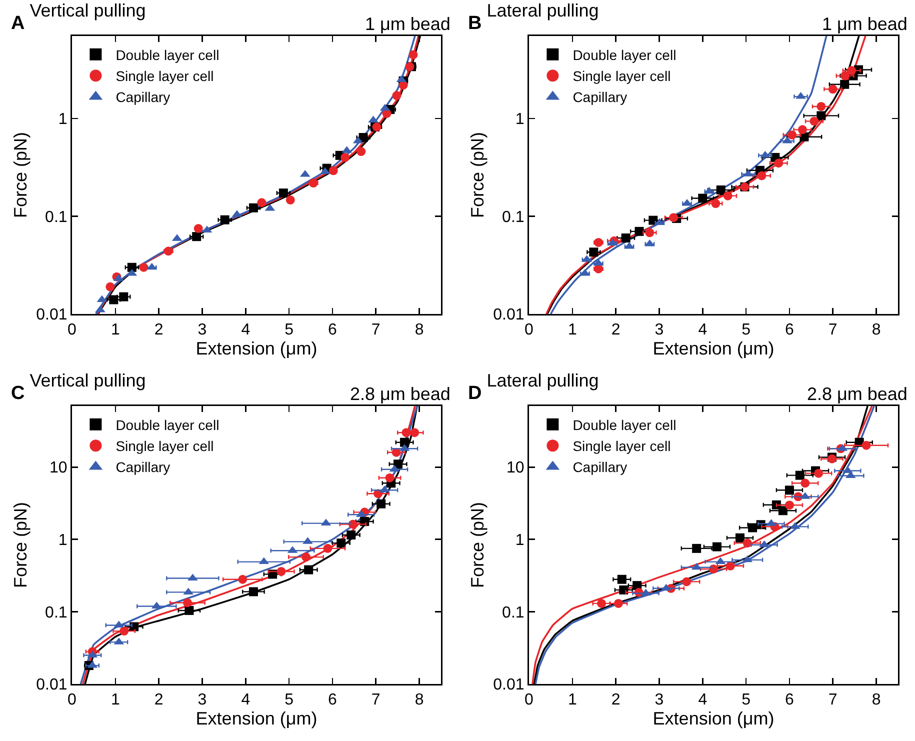 This screenshot has height=741, width=915. I want to click on chart-subtitle: 1 μm bead, so click(407, 24).